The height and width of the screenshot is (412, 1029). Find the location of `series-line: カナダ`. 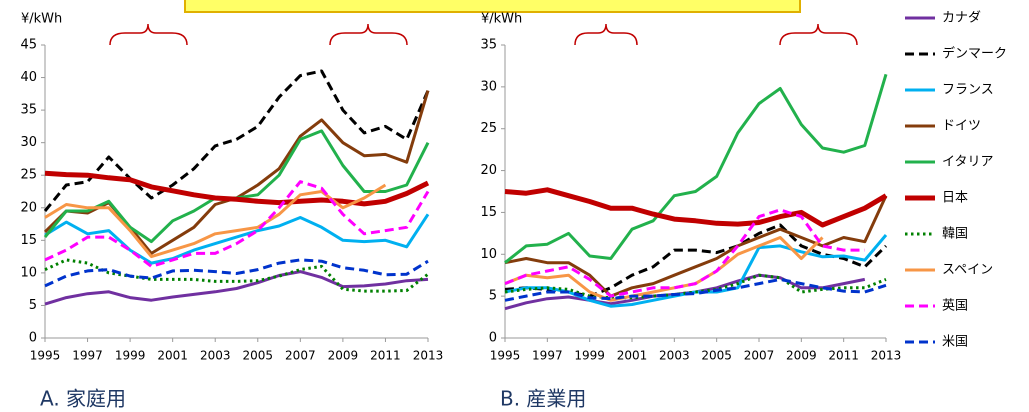

series-line: カナダ is located at coordinates (236, 288).